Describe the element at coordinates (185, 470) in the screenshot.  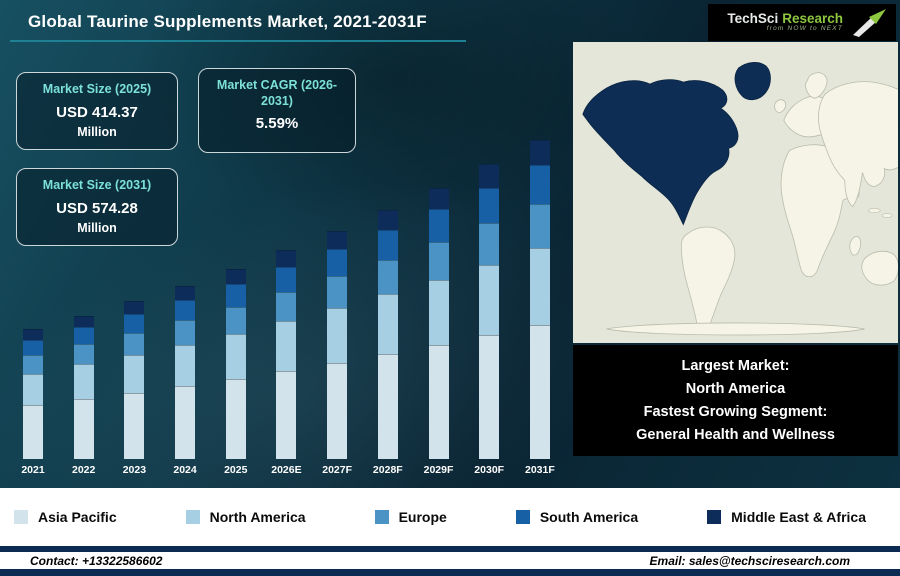
I see `x-tick-label: 2024` at that location.